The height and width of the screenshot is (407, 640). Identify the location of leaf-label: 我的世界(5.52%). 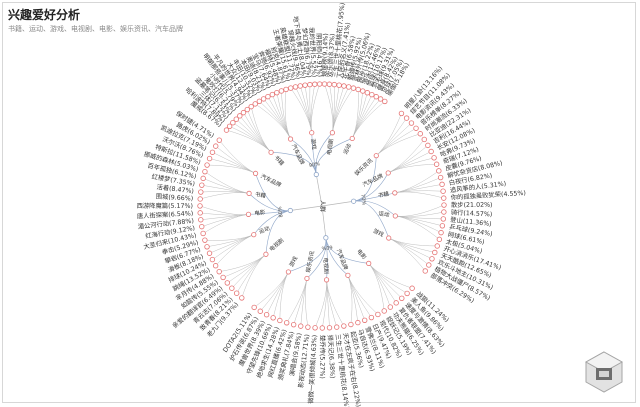
(313, 52).